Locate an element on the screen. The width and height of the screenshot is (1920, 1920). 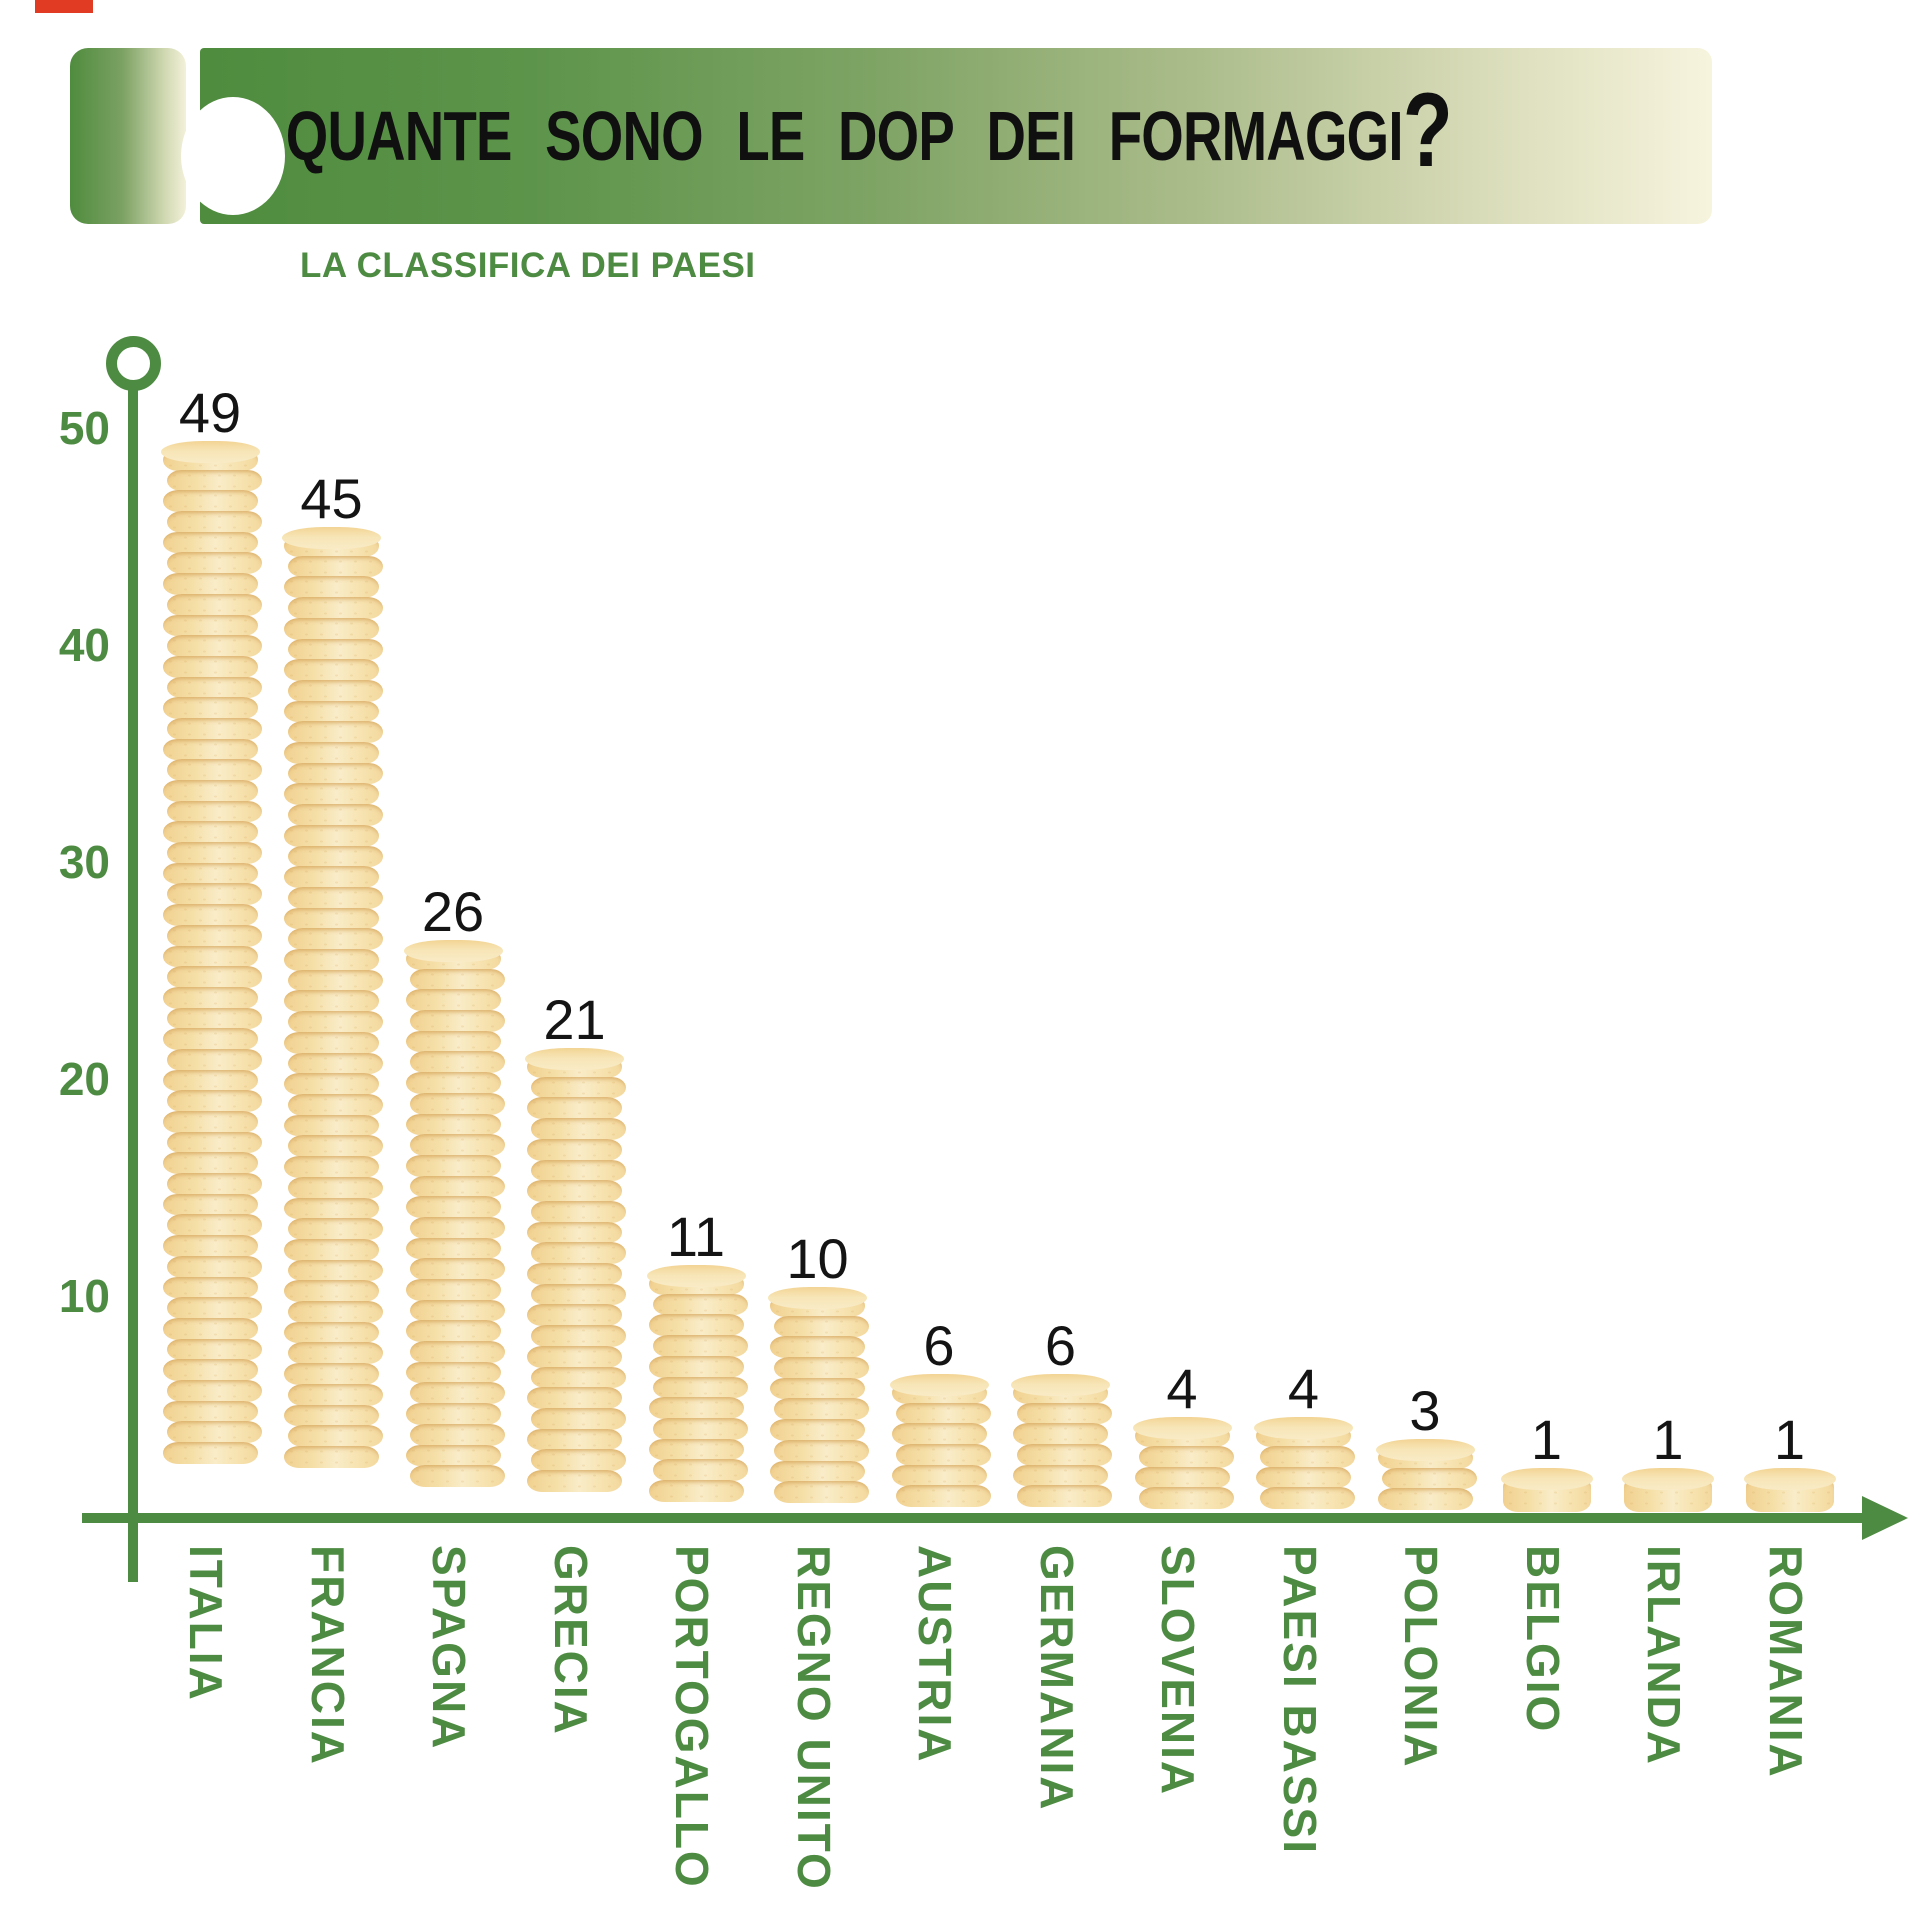
bar-francia is located at coordinates (332, 1020).